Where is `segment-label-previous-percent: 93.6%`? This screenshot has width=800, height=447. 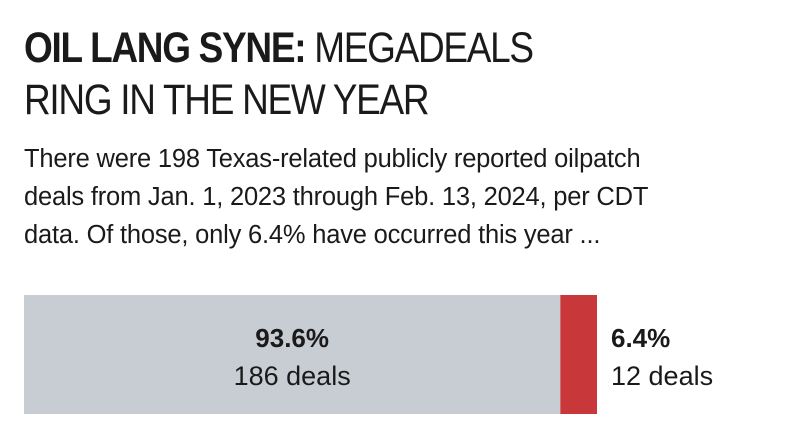 segment-label-previous-percent: 93.6% is located at coordinates (292, 338).